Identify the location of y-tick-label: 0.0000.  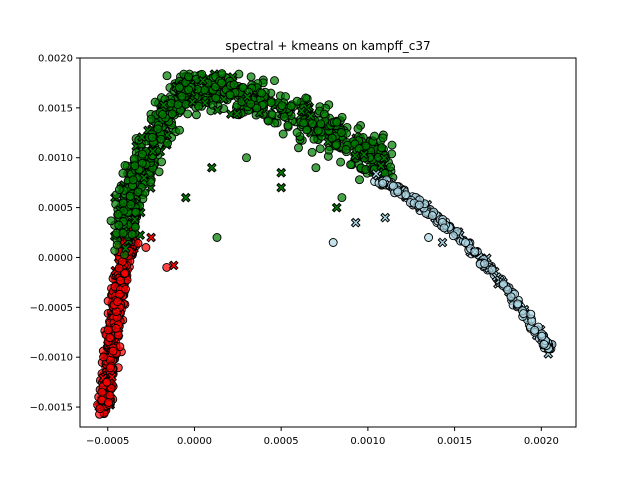
(55, 258).